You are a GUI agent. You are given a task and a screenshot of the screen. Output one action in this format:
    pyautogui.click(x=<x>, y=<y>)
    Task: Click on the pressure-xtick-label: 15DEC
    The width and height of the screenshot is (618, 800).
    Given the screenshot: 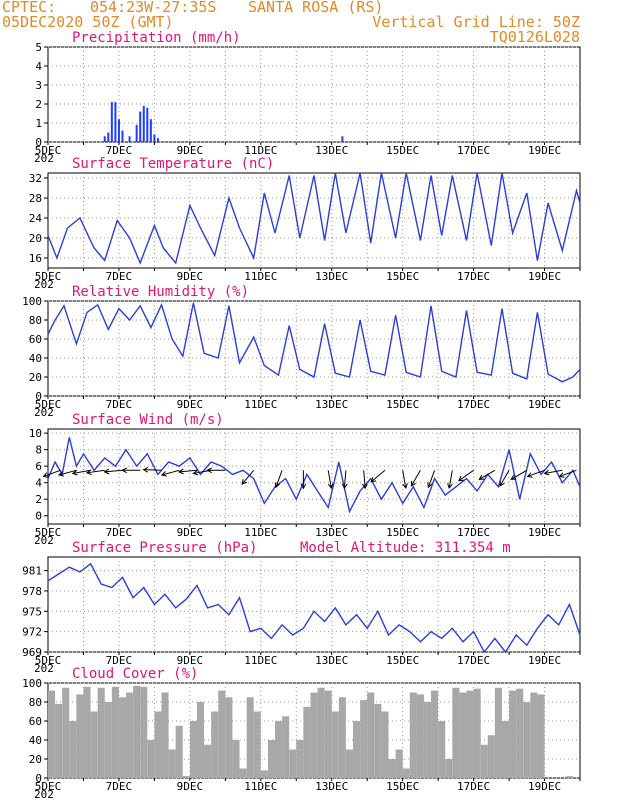 What is the action you would take?
    pyautogui.click(x=402, y=660)
    